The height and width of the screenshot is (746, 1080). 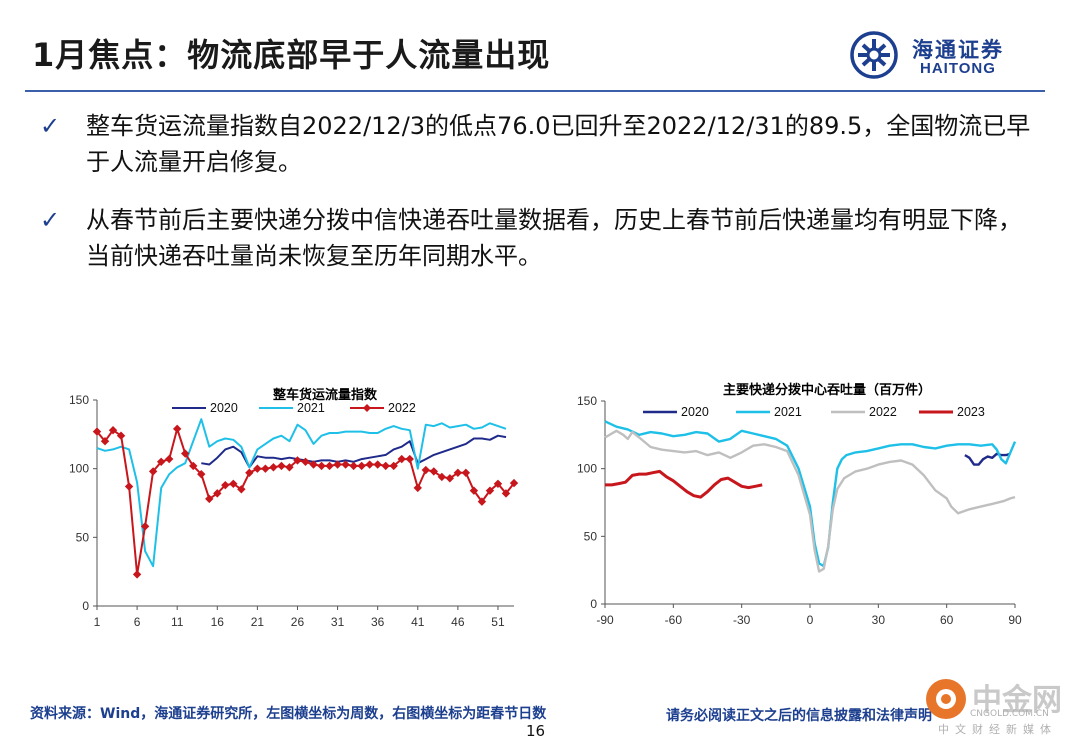 I want to click on x-tick-label: 0, so click(x=810, y=620).